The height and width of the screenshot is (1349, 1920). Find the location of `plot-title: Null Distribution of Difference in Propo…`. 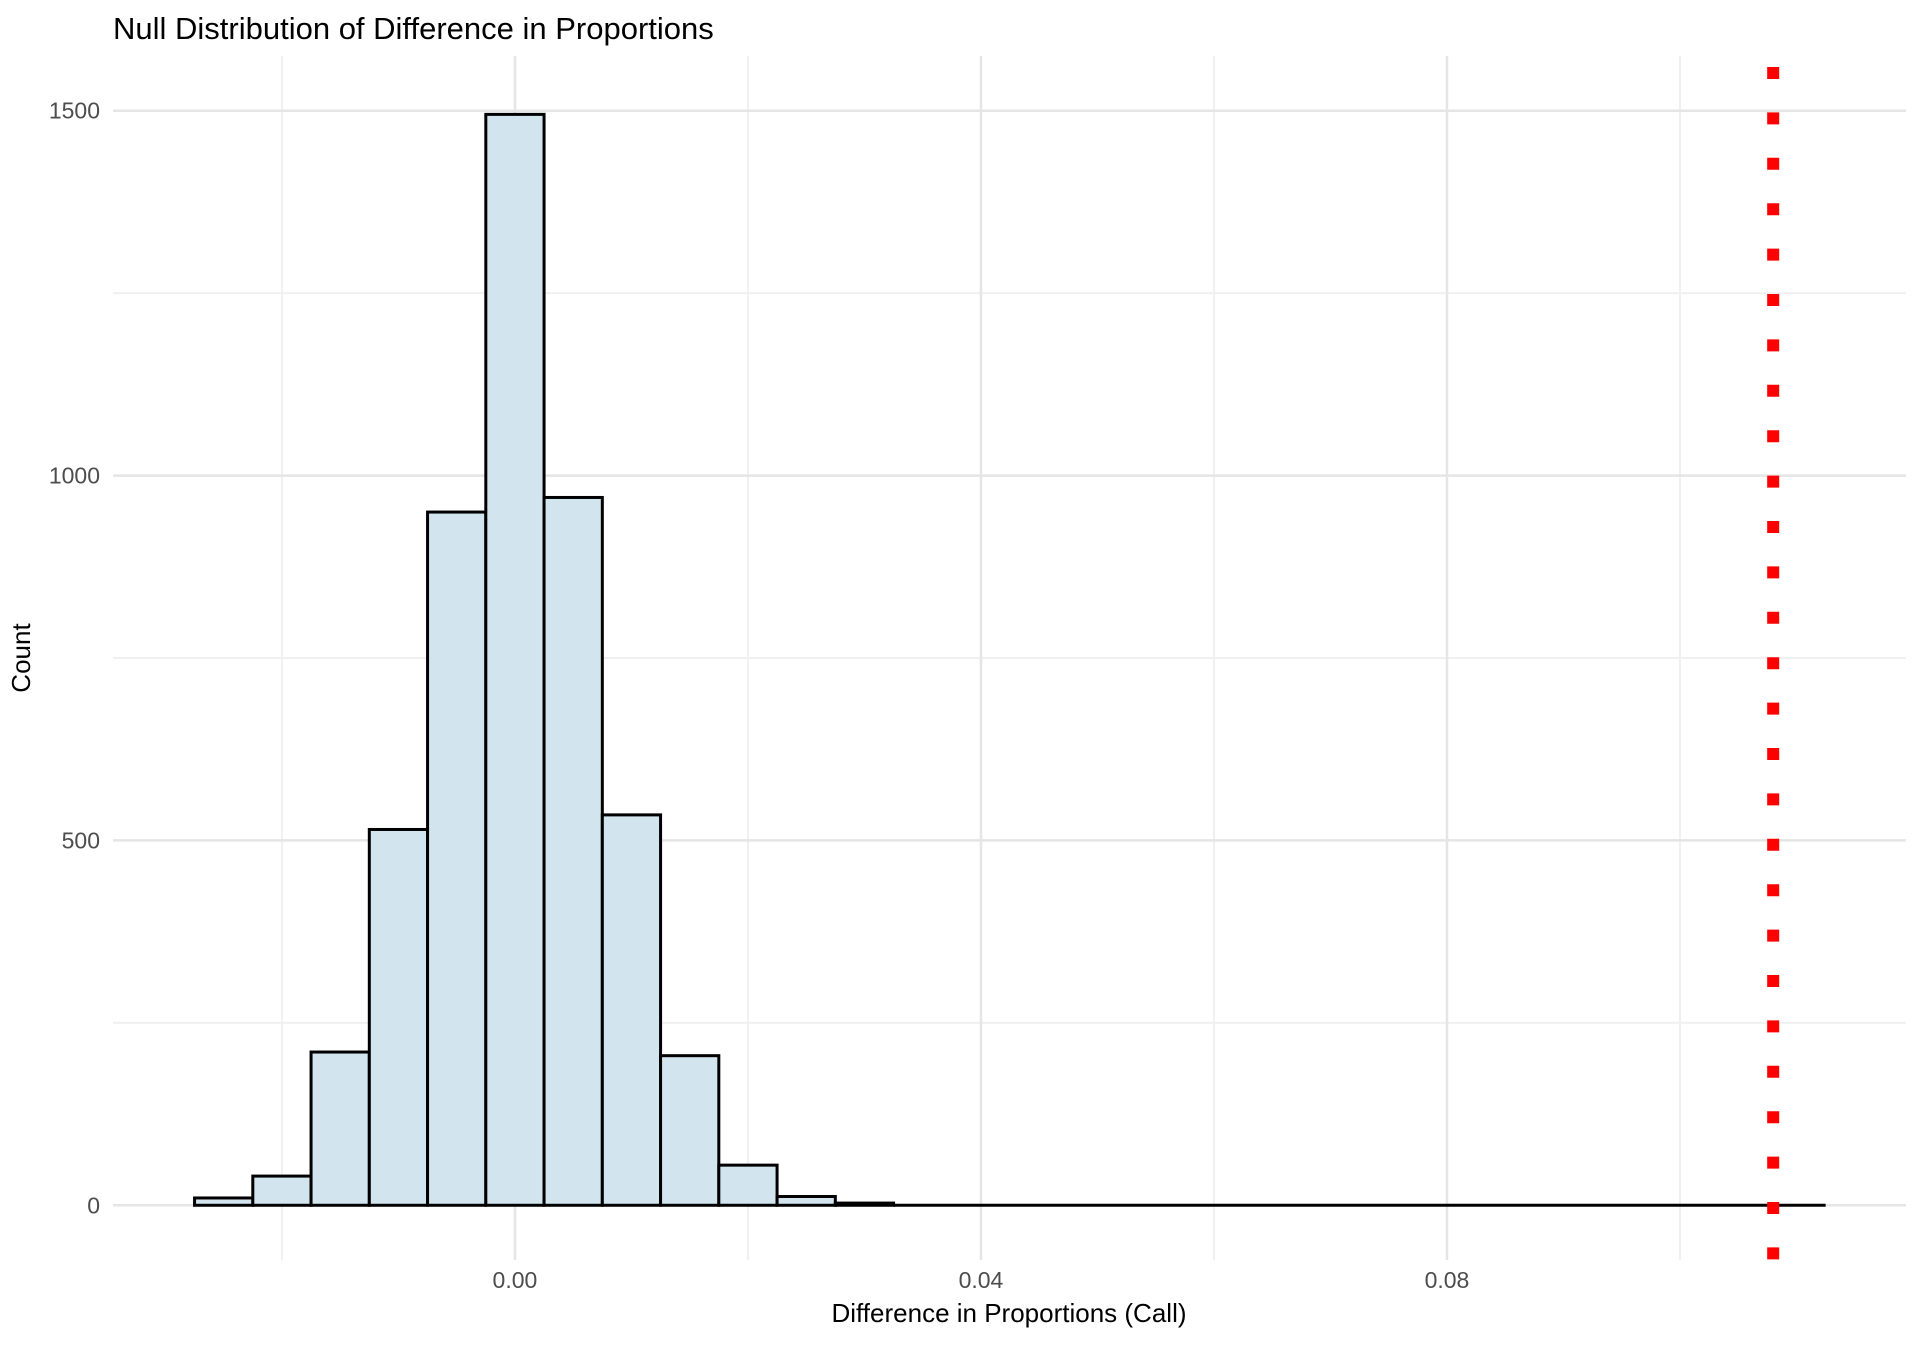

plot-title: Null Distribution of Difference in Propo… is located at coordinates (413, 28).